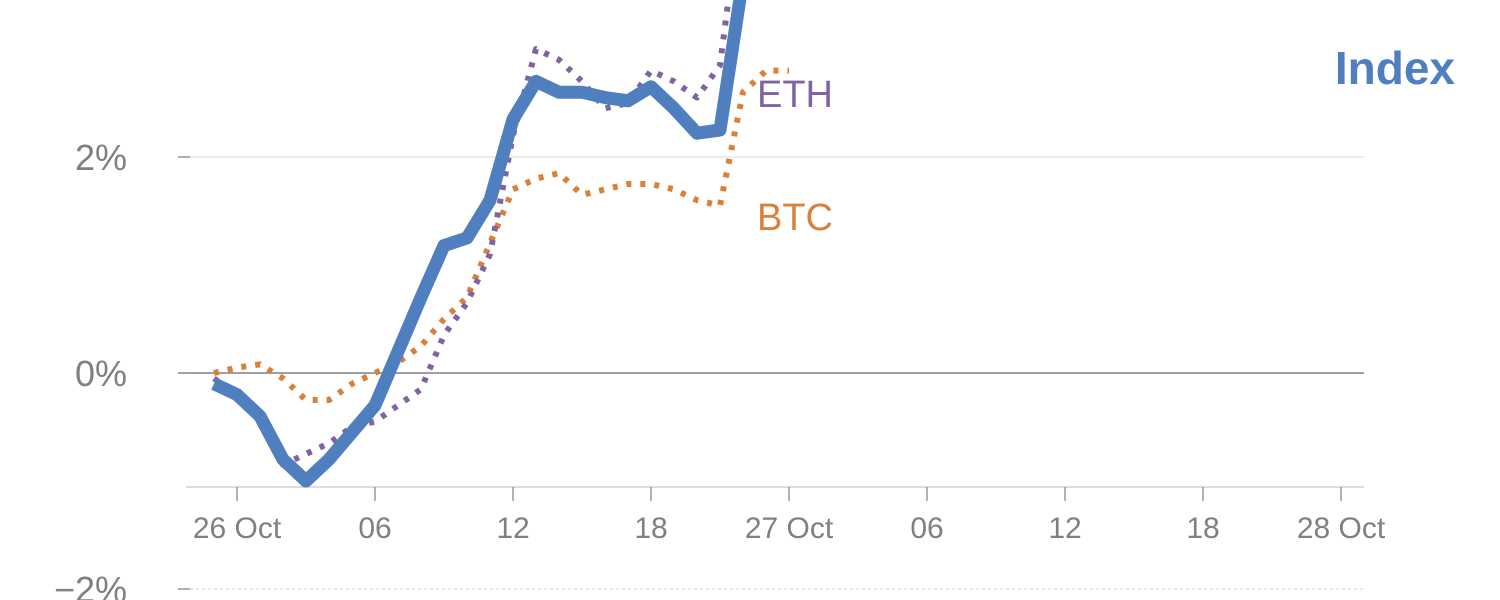  I want to click on x-tick-label: 28 Oct, so click(1341, 528).